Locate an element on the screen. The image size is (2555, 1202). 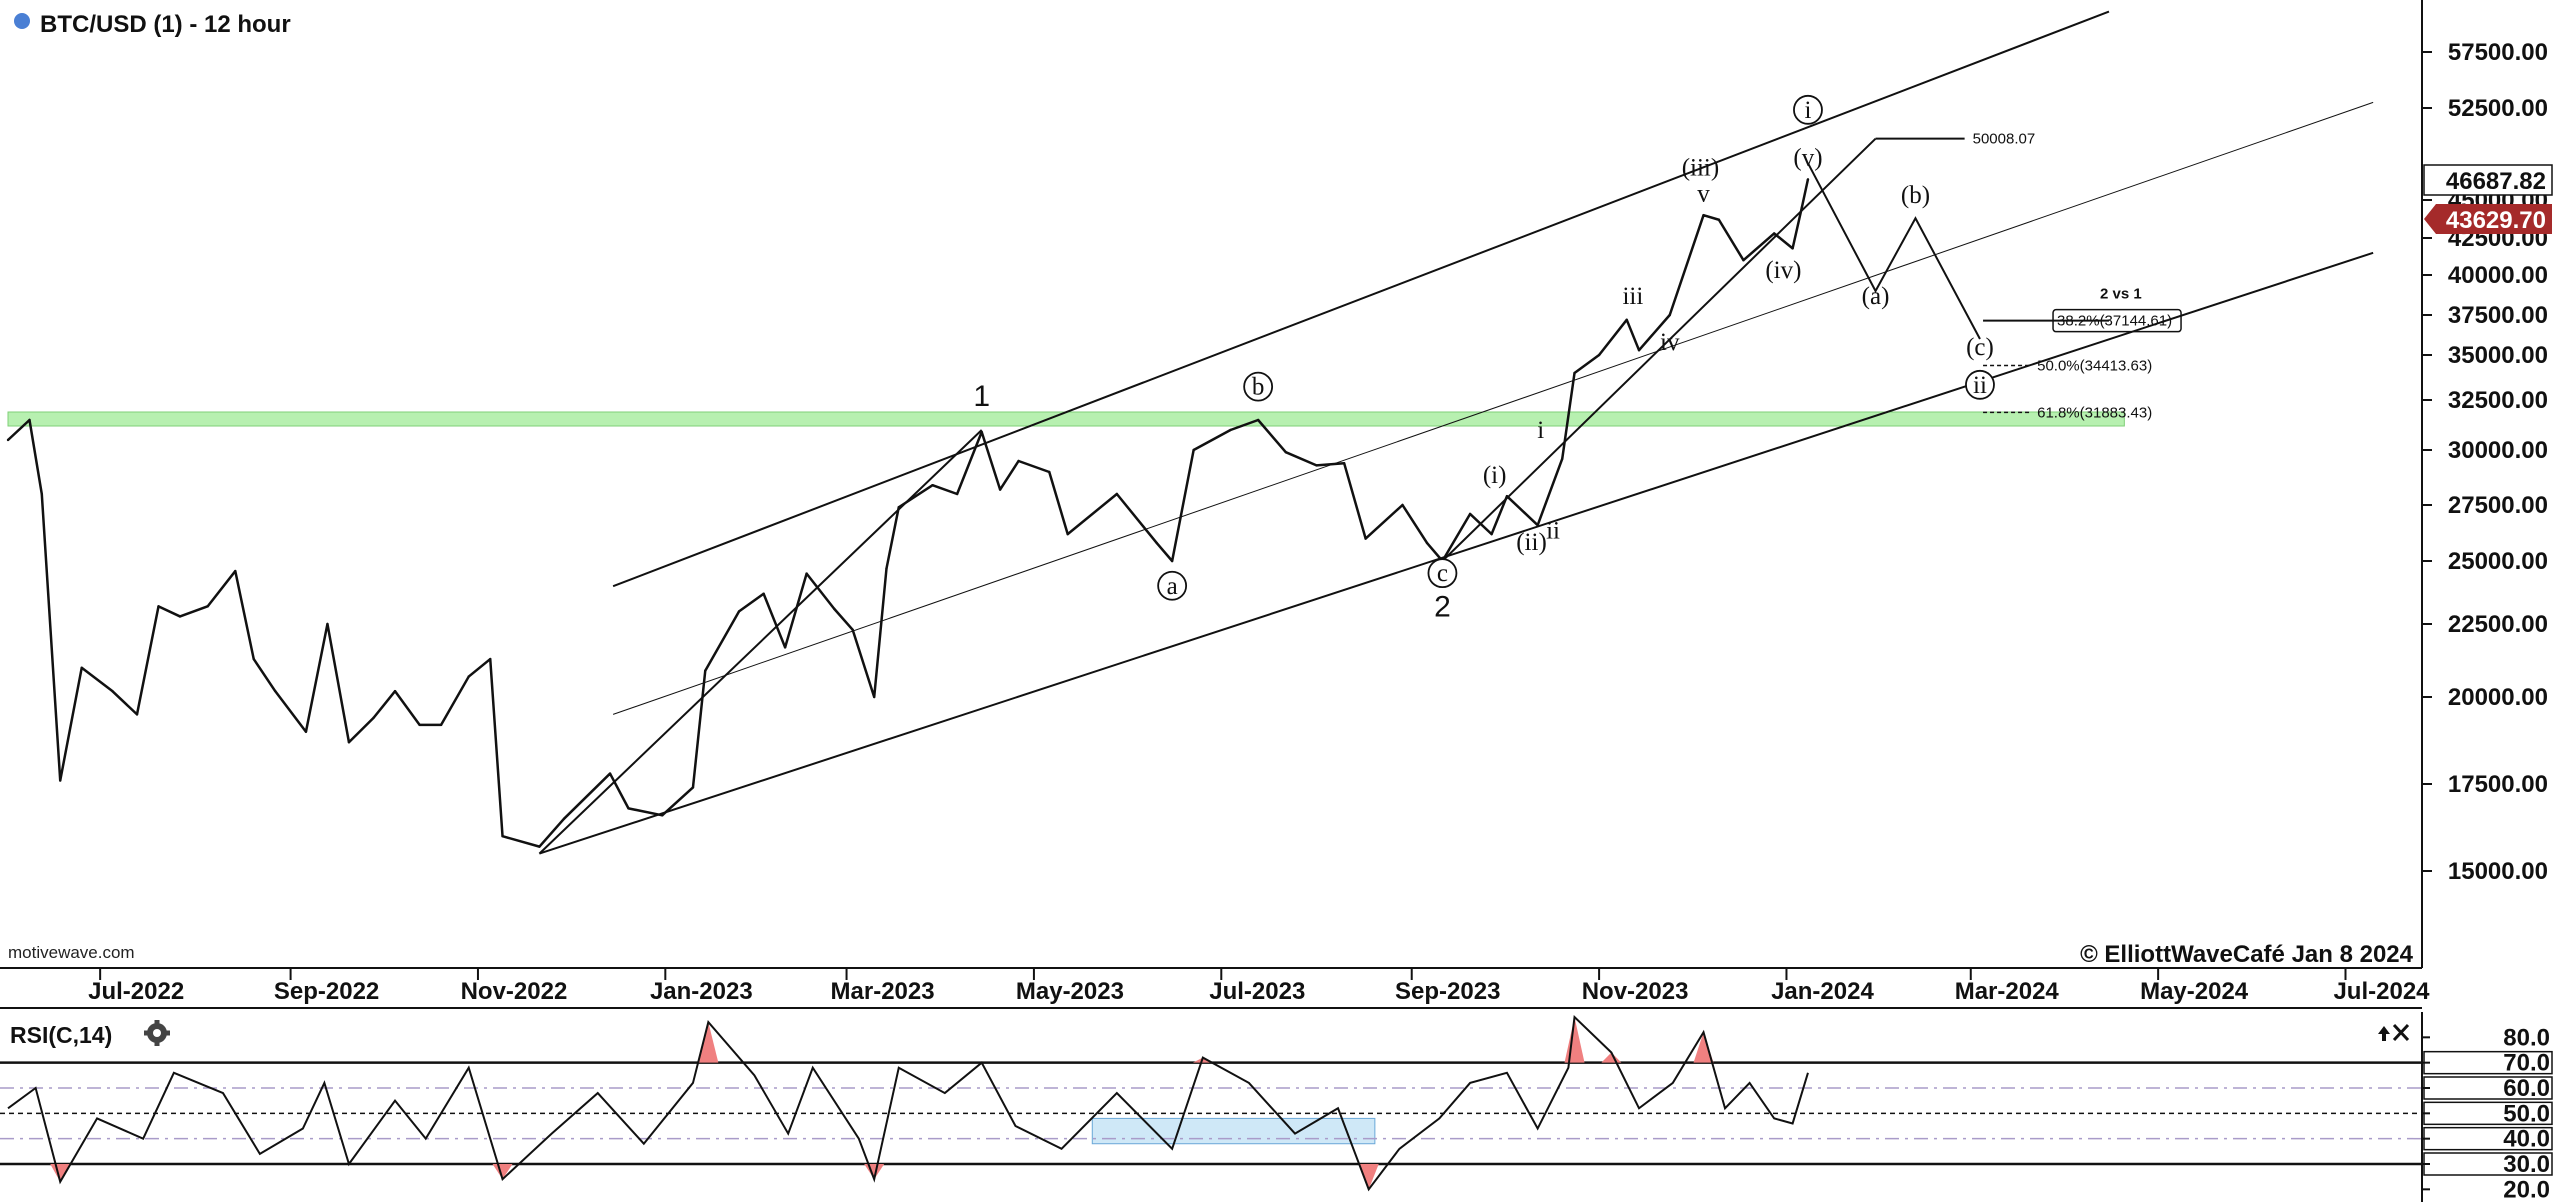
wave-label-a: a is located at coordinates (1172, 586).